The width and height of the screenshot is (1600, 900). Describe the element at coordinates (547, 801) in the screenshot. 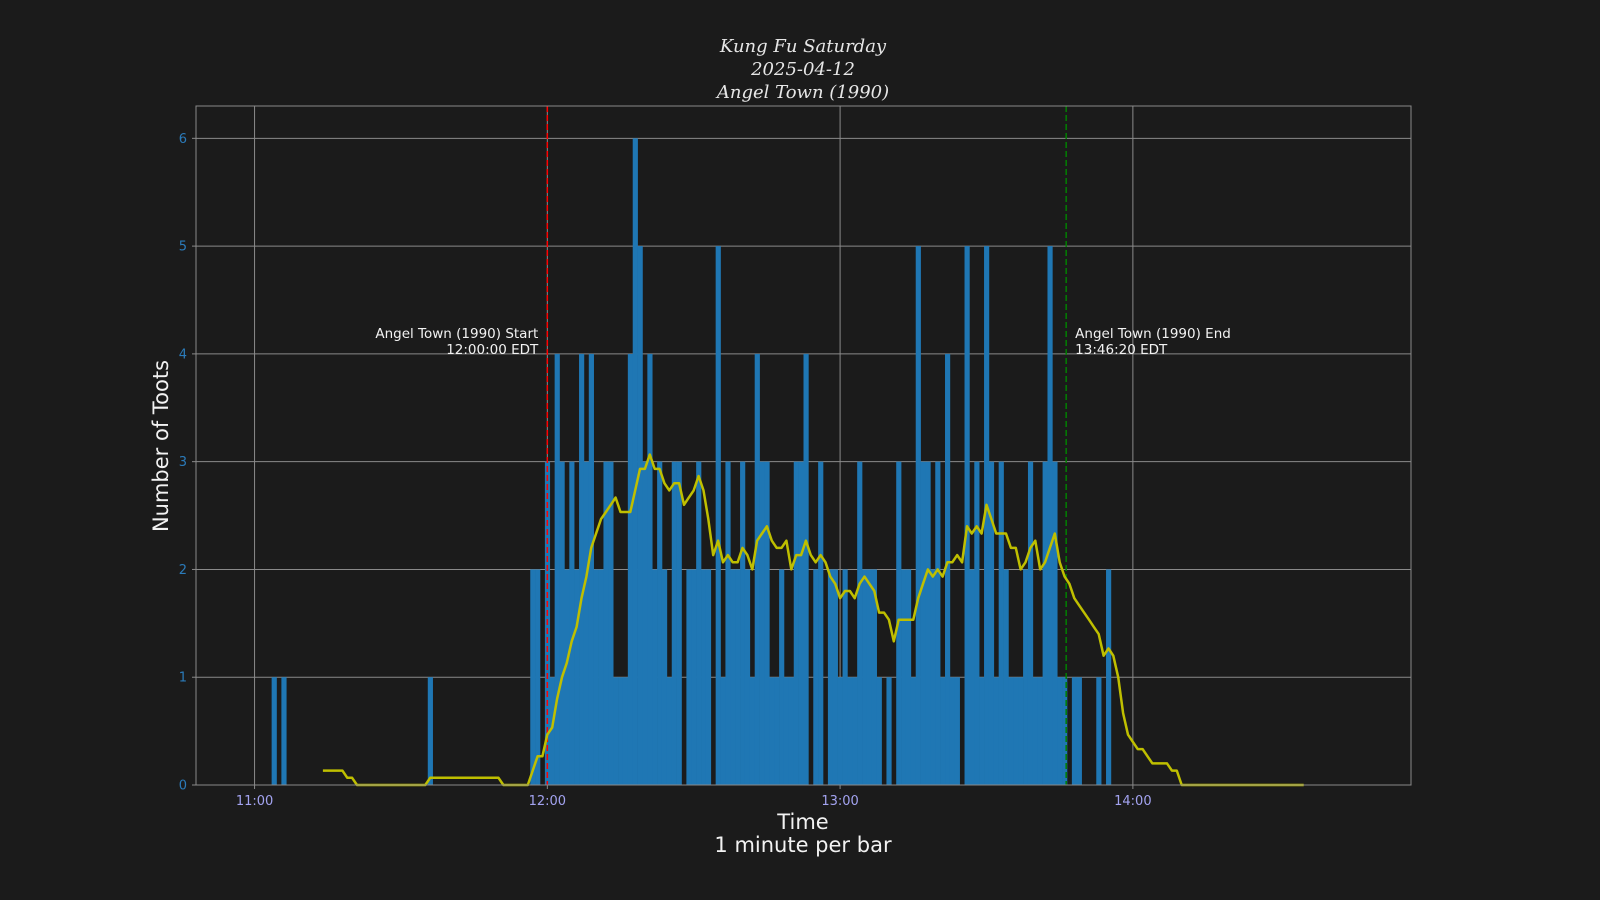

I see `x-tick-label: 12:00` at that location.